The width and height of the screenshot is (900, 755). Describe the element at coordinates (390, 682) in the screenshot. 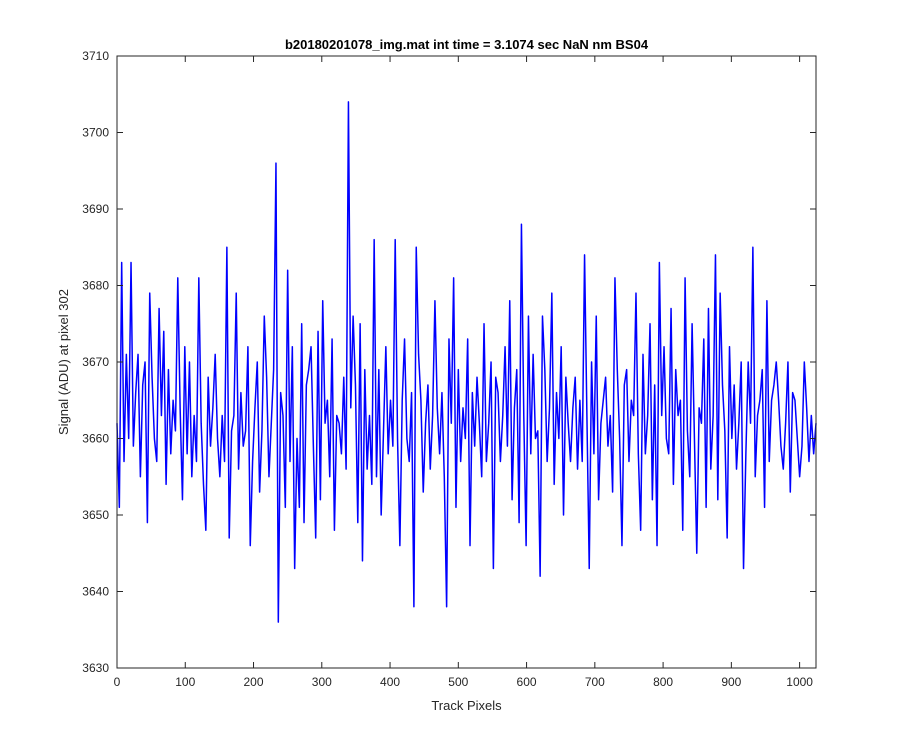

I see `x-tick-label-4: 400` at that location.